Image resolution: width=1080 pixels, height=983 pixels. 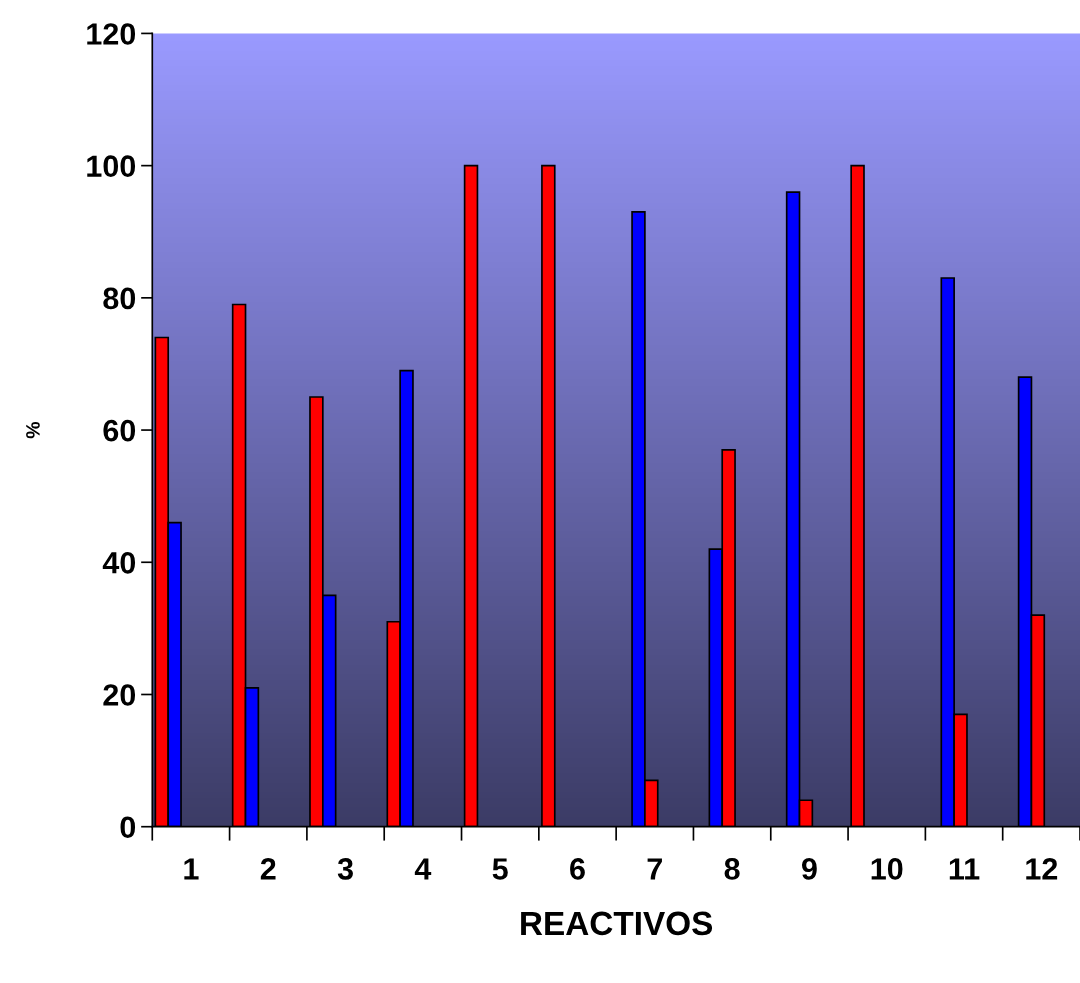 What do you see at coordinates (887, 869) in the screenshot?
I see `x-tick-label: 10` at bounding box center [887, 869].